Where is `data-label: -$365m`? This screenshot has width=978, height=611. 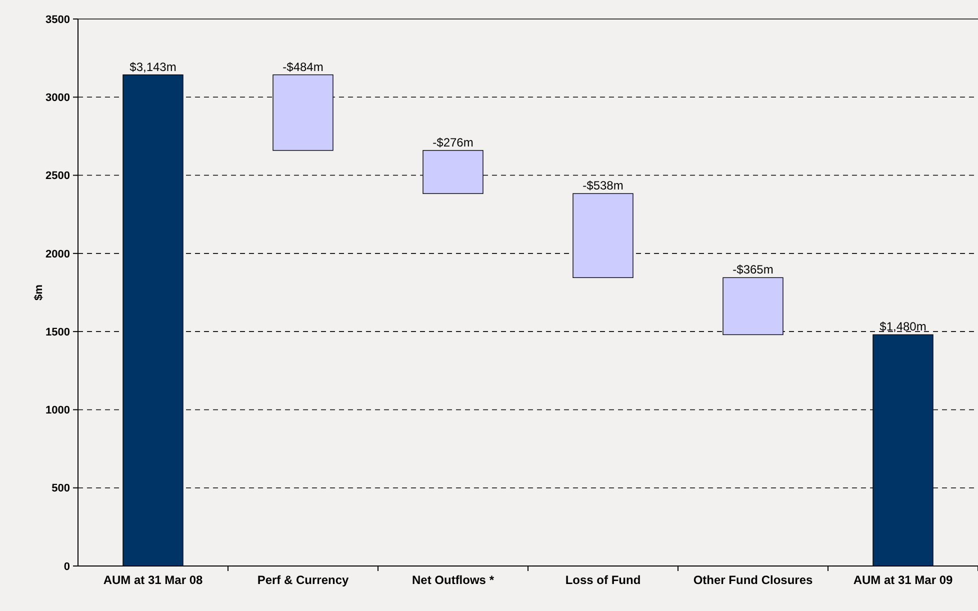
data-label: -$365m is located at coordinates (753, 269).